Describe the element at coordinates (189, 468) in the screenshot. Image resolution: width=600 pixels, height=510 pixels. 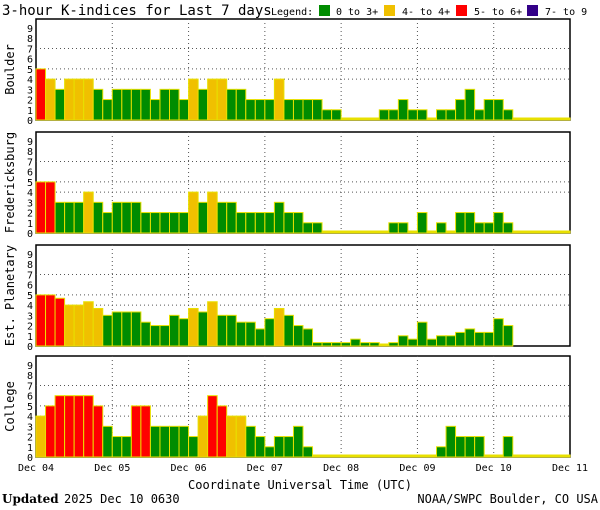
I see `x-tick-label: Dec 06` at that location.